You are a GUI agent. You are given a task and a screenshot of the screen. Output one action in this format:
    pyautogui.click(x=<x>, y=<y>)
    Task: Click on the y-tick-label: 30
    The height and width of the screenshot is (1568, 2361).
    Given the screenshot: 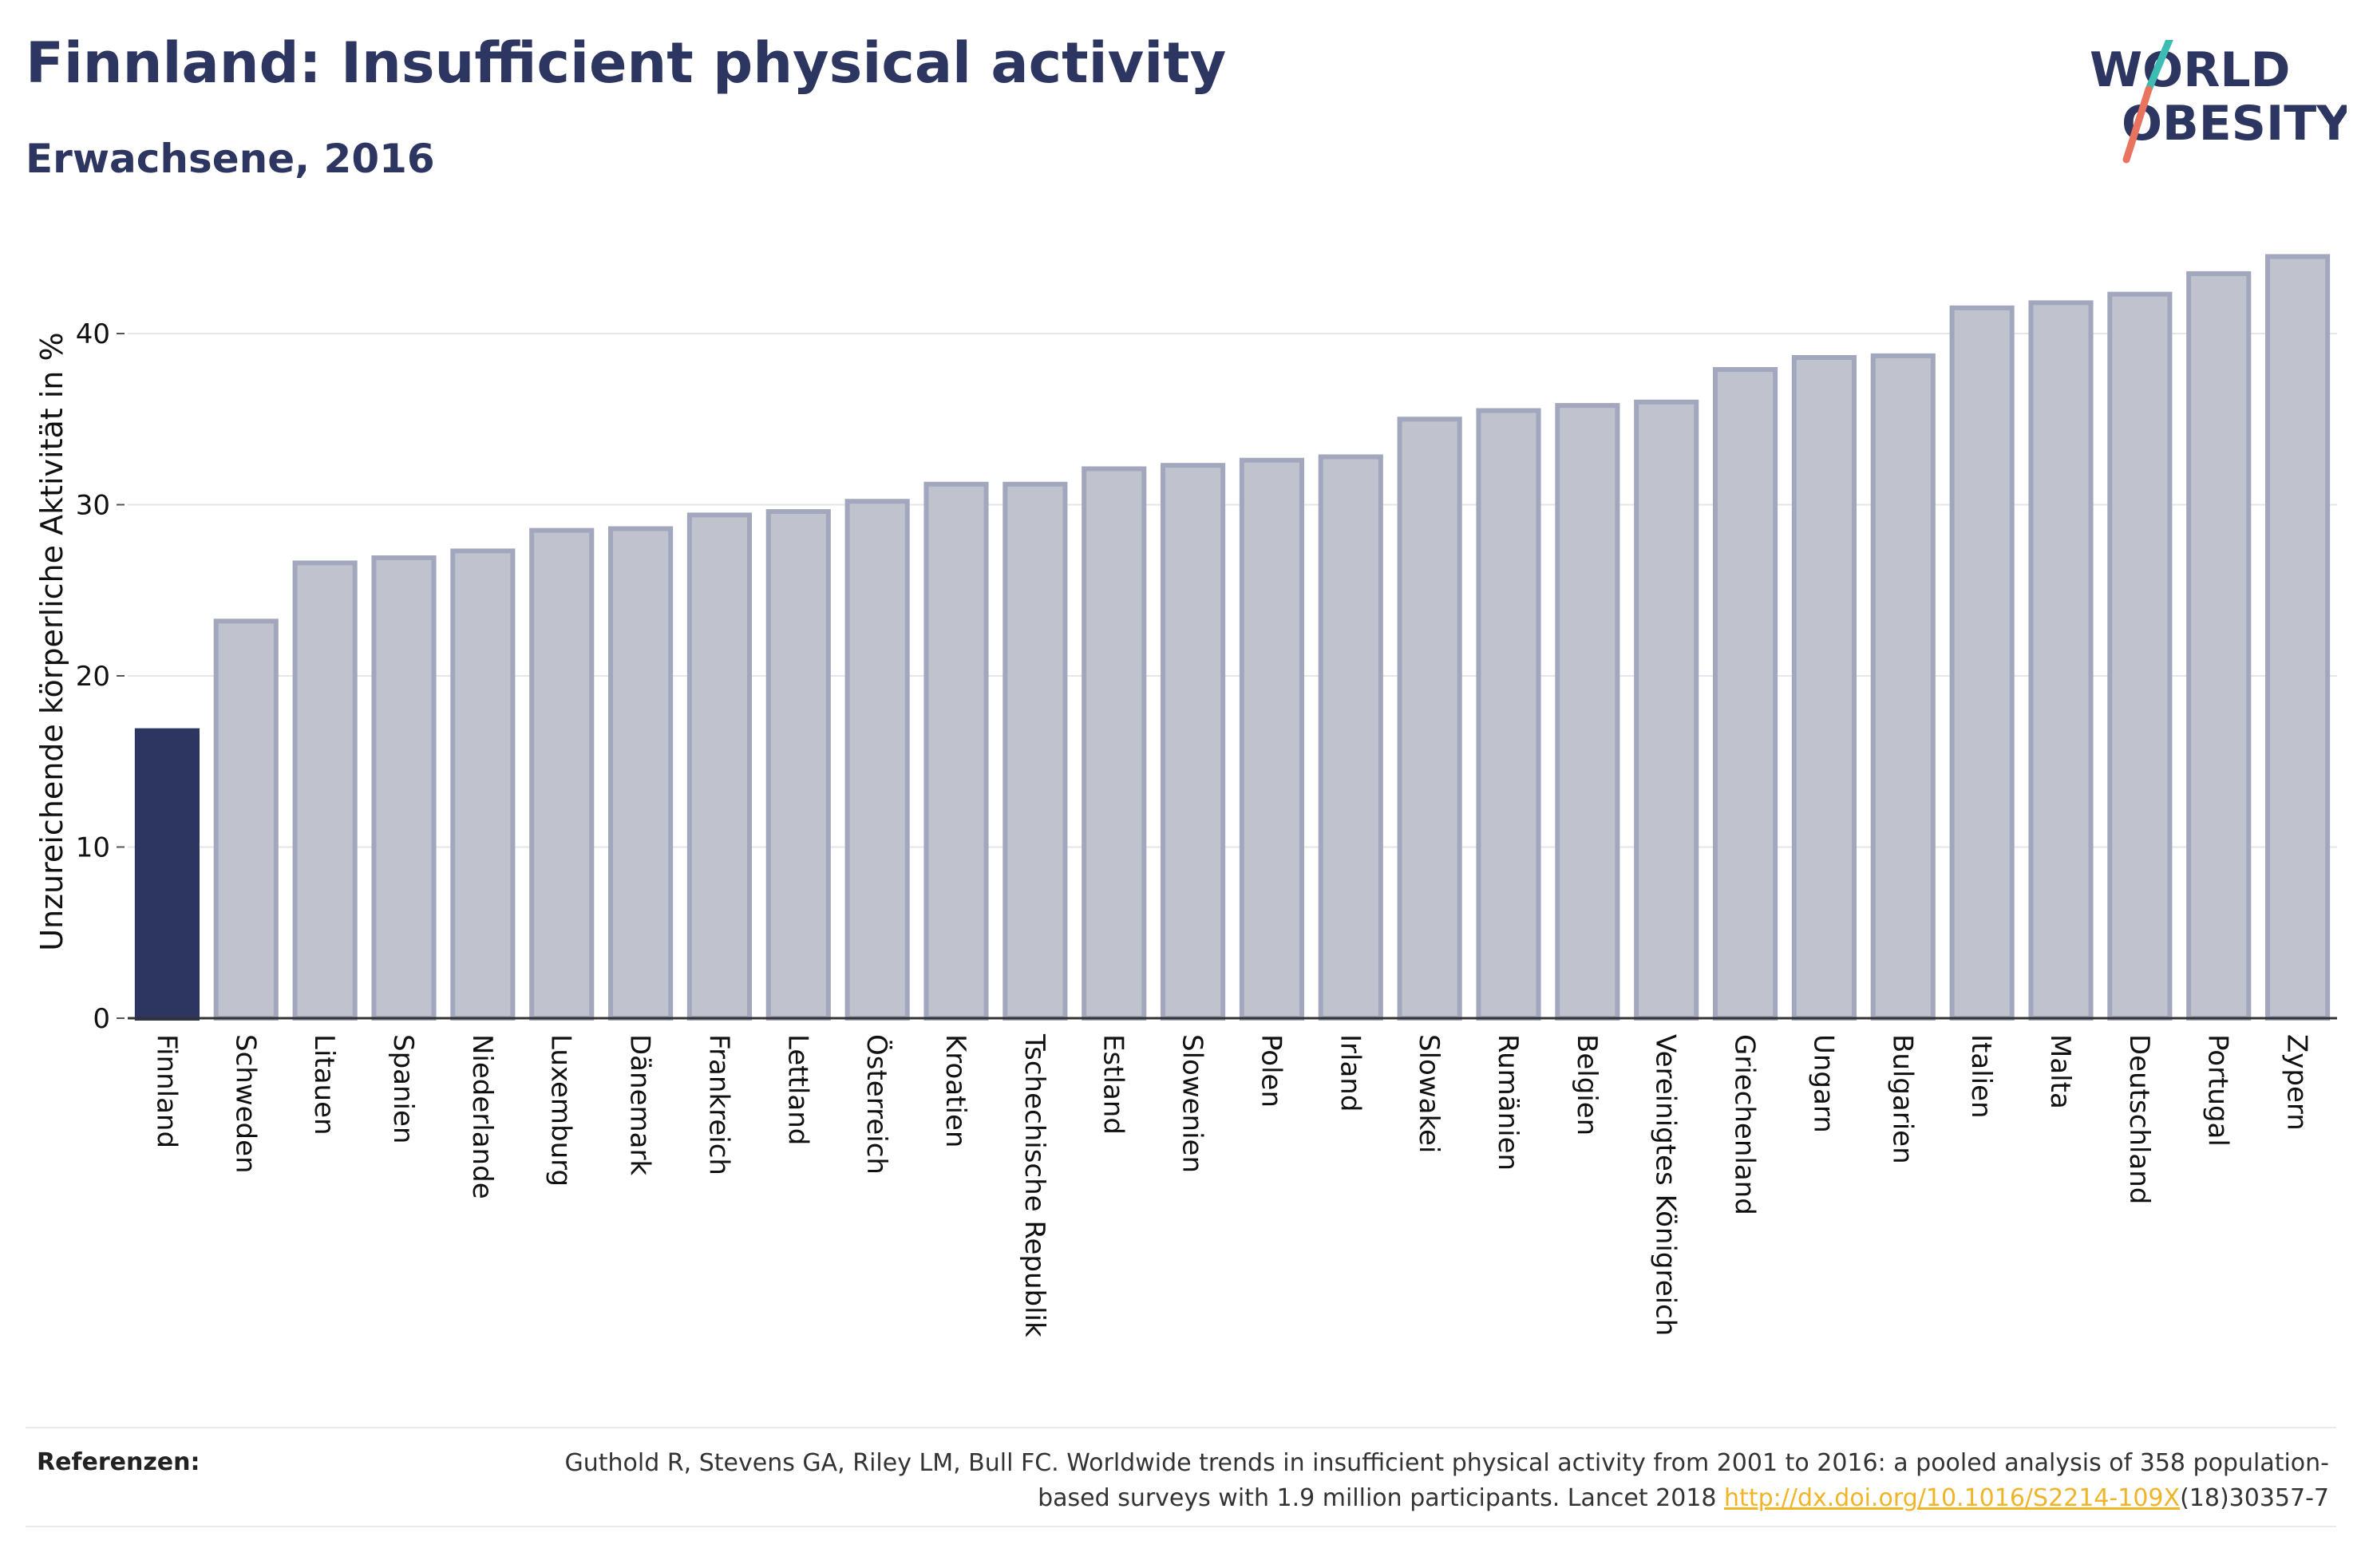 What is the action you would take?
    pyautogui.click(x=93, y=506)
    